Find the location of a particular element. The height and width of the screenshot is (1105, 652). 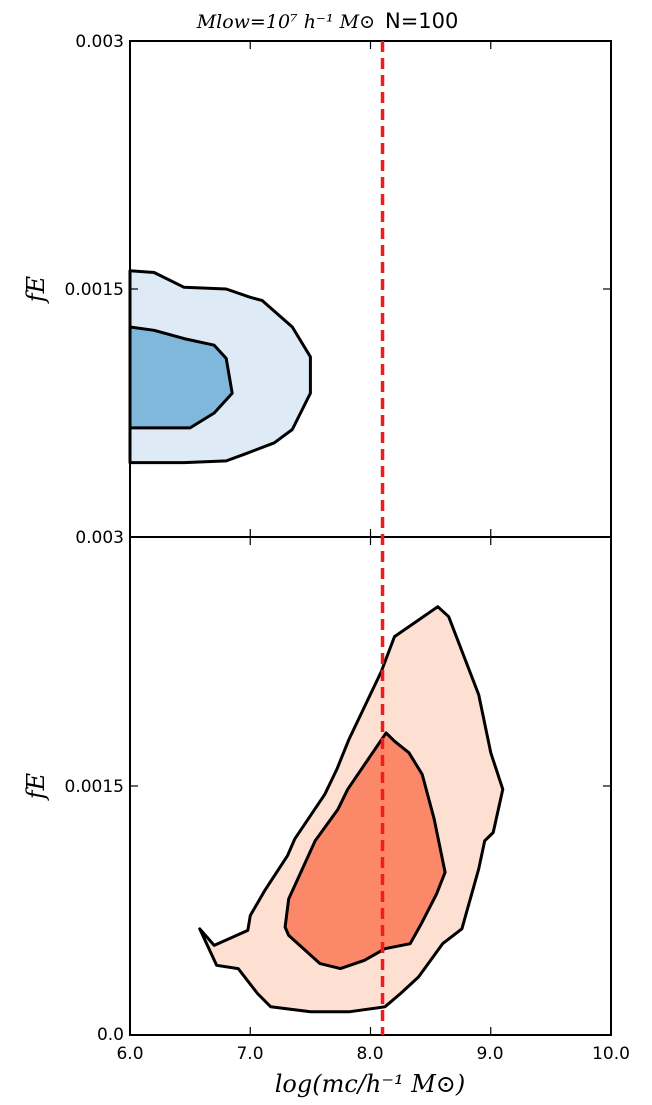

x-tick-labels: 6.0 7.0 8.0 9.0 10.0 is located at coordinates (372, 1054).